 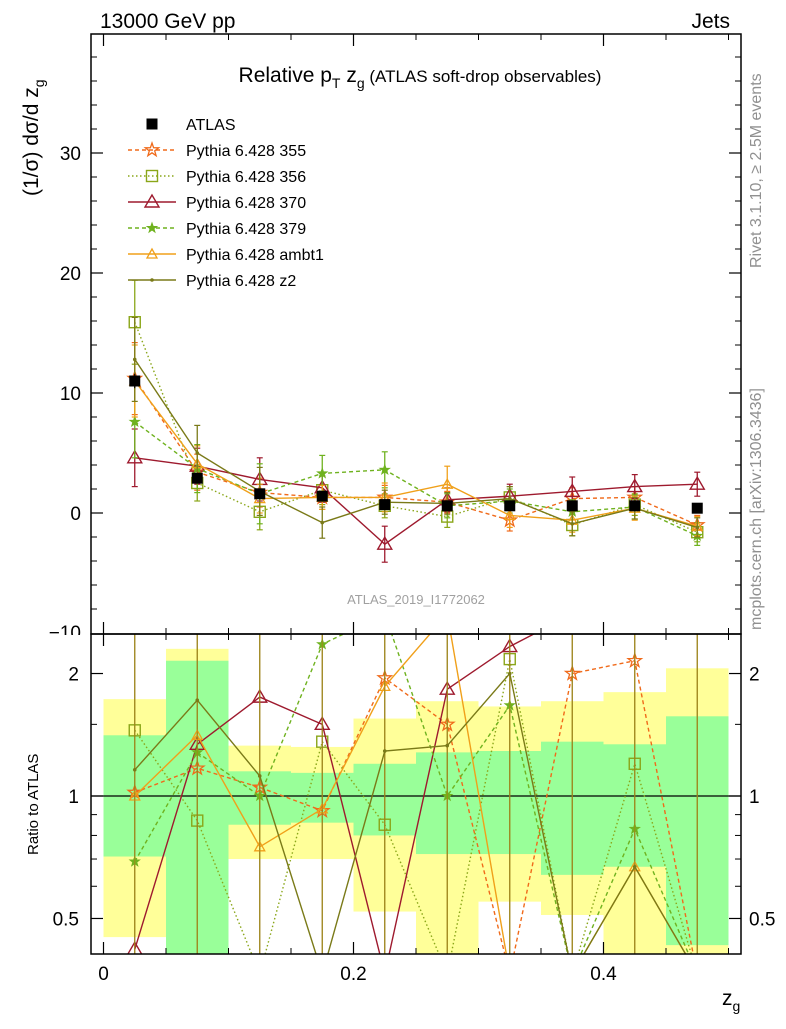 What do you see at coordinates (710, 21) in the screenshot?
I see `header-right: Jets` at bounding box center [710, 21].